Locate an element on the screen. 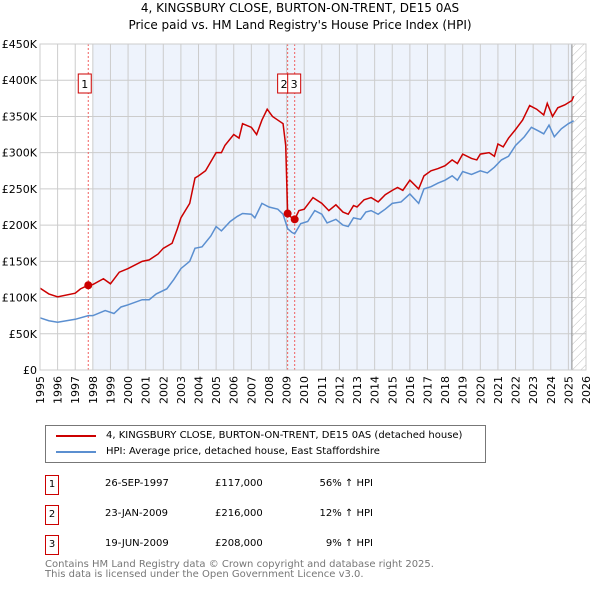 This screenshot has height=590, width=600. y-tick-label: £50K is located at coordinates (23, 334).